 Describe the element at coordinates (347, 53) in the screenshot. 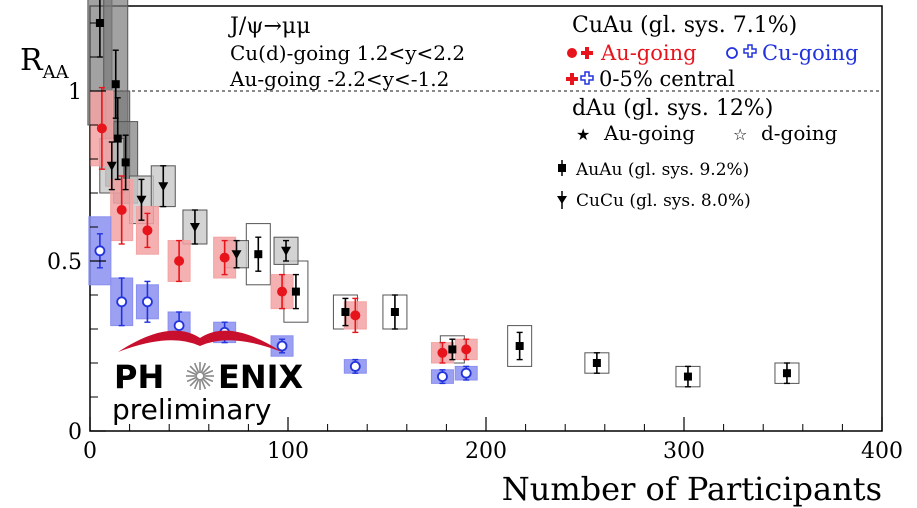

I see `annotation-cu-going-range: Cu(d)-going 1.2<y<2.2` at that location.